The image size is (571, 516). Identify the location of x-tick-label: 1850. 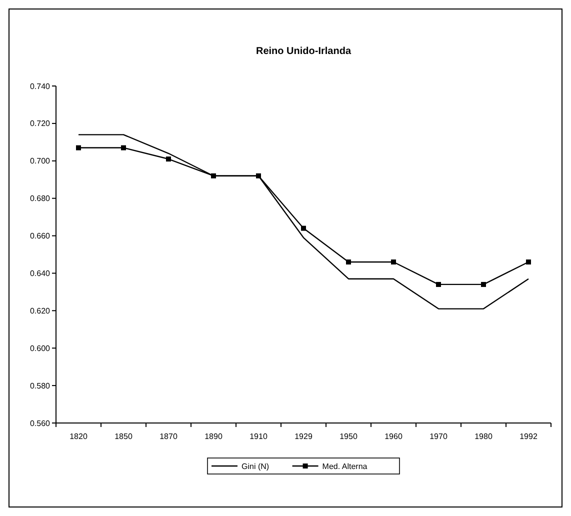
(123, 436).